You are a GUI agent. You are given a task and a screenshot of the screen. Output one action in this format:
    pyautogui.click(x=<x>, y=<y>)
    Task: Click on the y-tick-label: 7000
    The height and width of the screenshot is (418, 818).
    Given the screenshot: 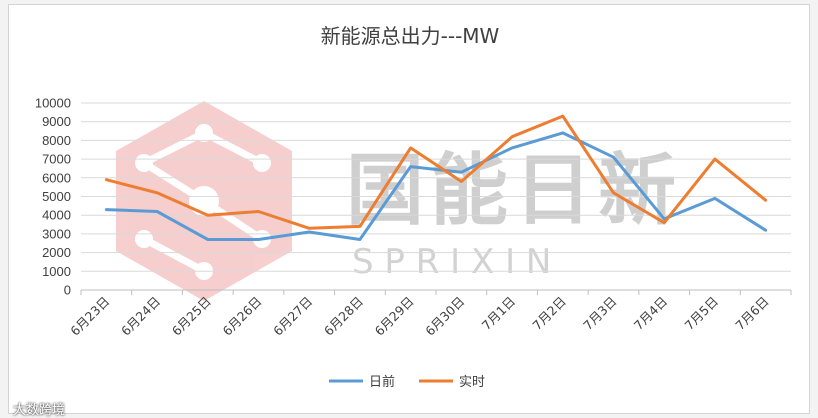 What is the action you would take?
    pyautogui.click(x=56, y=159)
    